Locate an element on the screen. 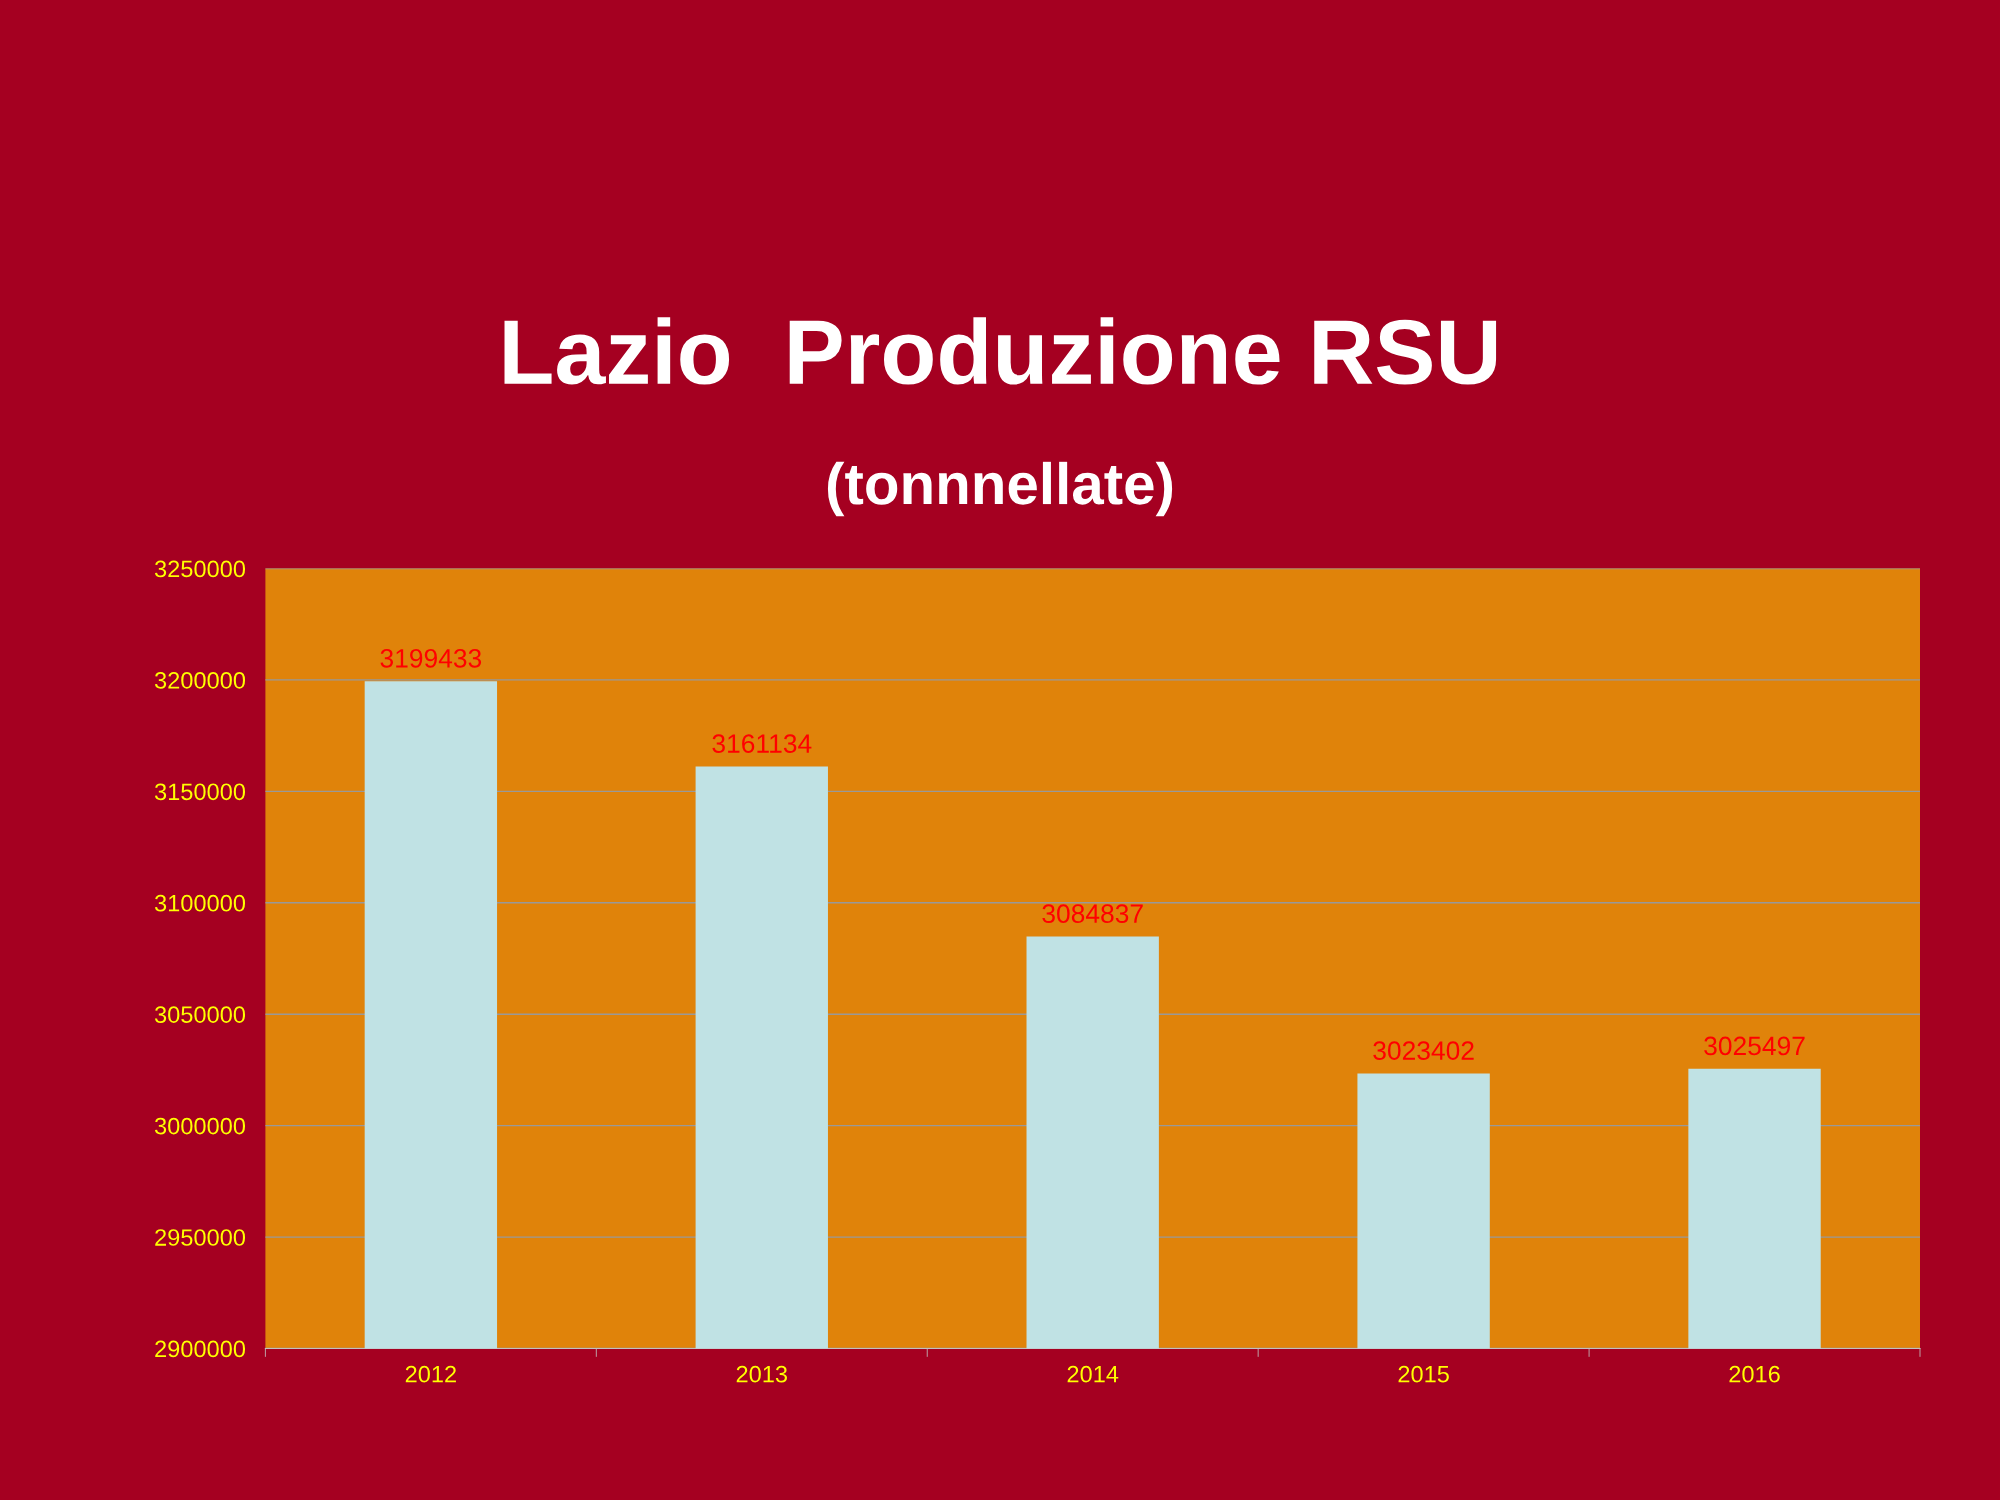 This screenshot has height=1500, width=2000. data-label: 3161134 is located at coordinates (762, 743).